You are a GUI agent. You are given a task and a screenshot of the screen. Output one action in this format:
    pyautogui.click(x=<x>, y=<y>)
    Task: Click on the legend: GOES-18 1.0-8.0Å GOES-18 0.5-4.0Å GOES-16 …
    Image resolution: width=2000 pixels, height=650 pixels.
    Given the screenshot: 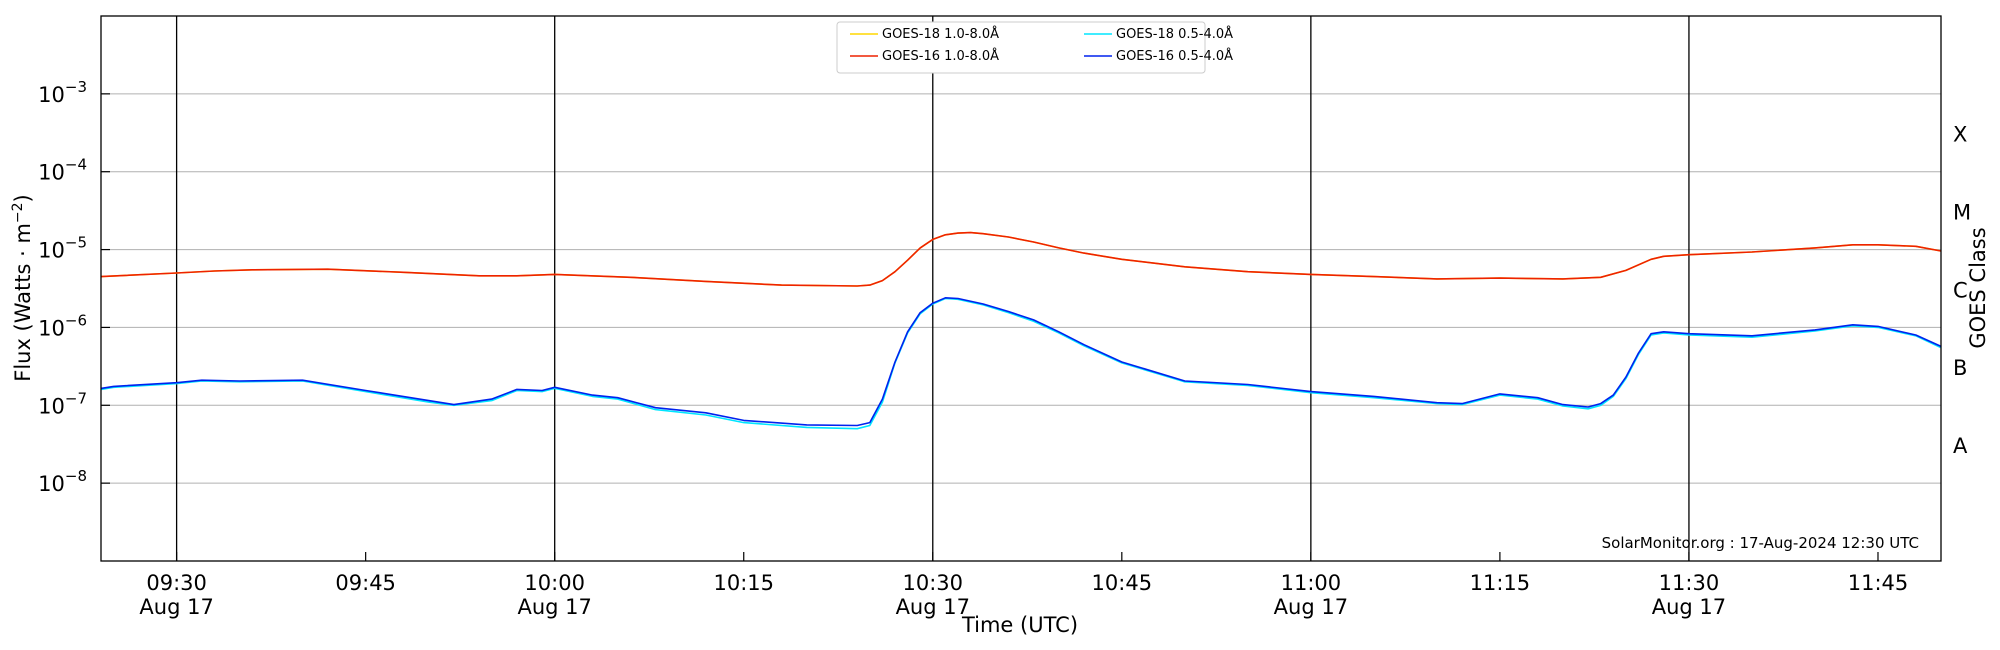 What is the action you would take?
    pyautogui.click(x=1034, y=47)
    